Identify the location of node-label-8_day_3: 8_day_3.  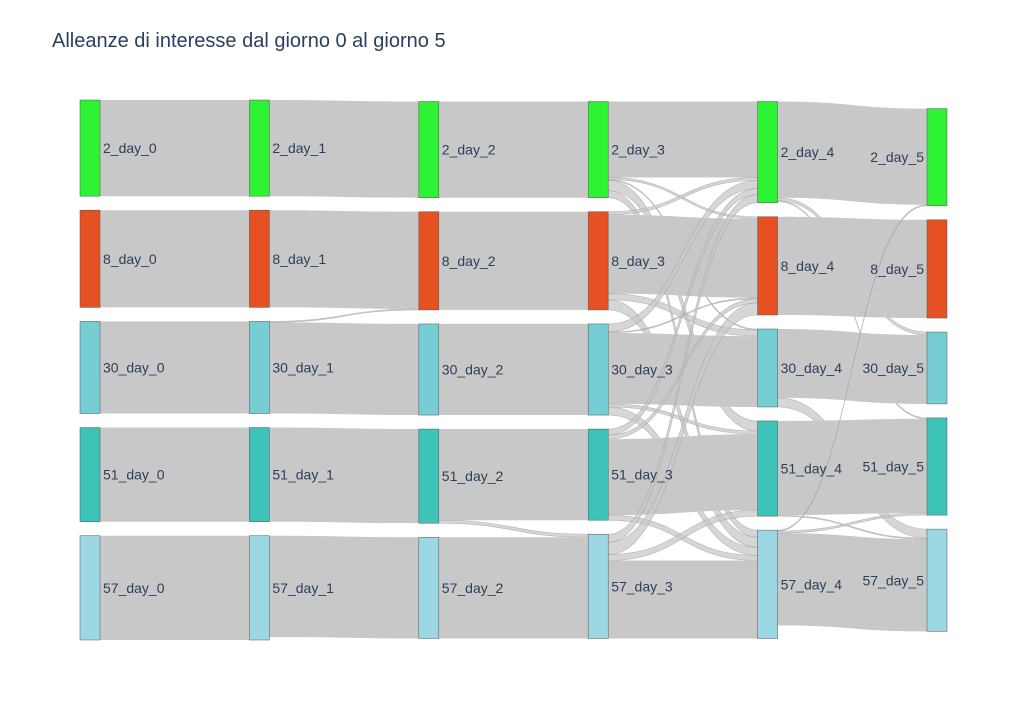
(638, 261).